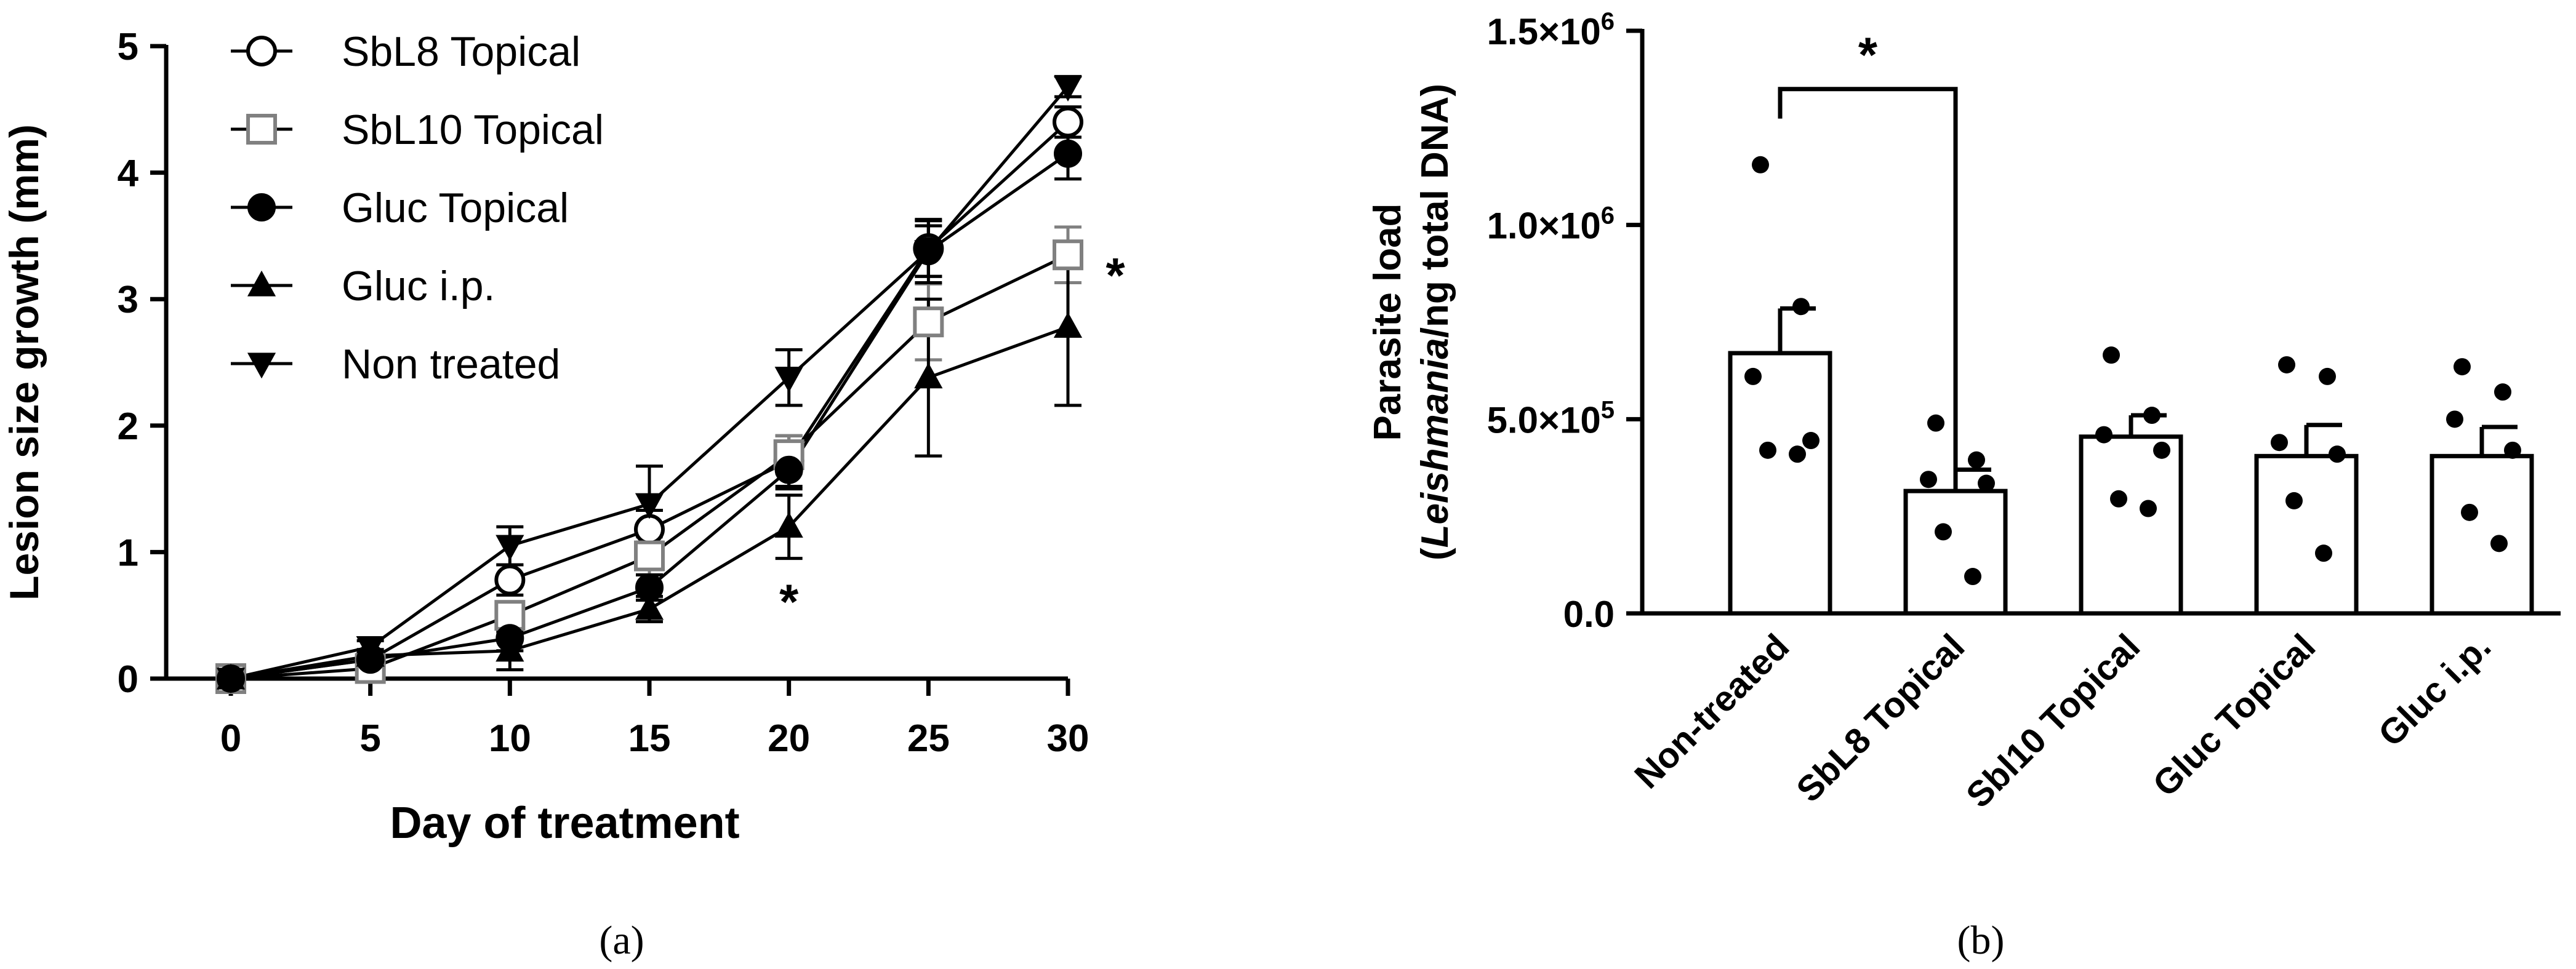 The width and height of the screenshot is (2576, 969). What do you see at coordinates (2434, 690) in the screenshot?
I see `category-label: Gluc i.p.` at bounding box center [2434, 690].